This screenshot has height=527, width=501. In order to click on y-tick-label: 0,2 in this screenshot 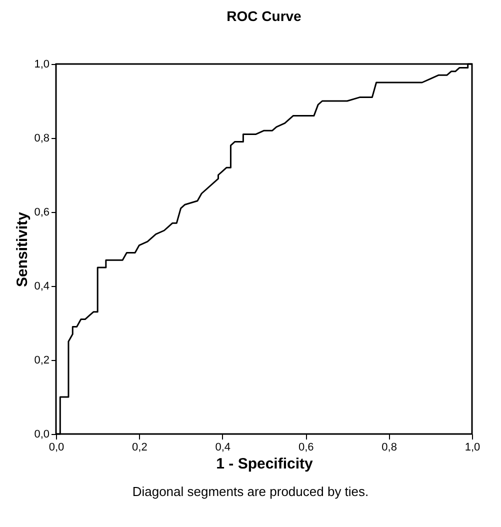, I will do `click(42, 360)`.